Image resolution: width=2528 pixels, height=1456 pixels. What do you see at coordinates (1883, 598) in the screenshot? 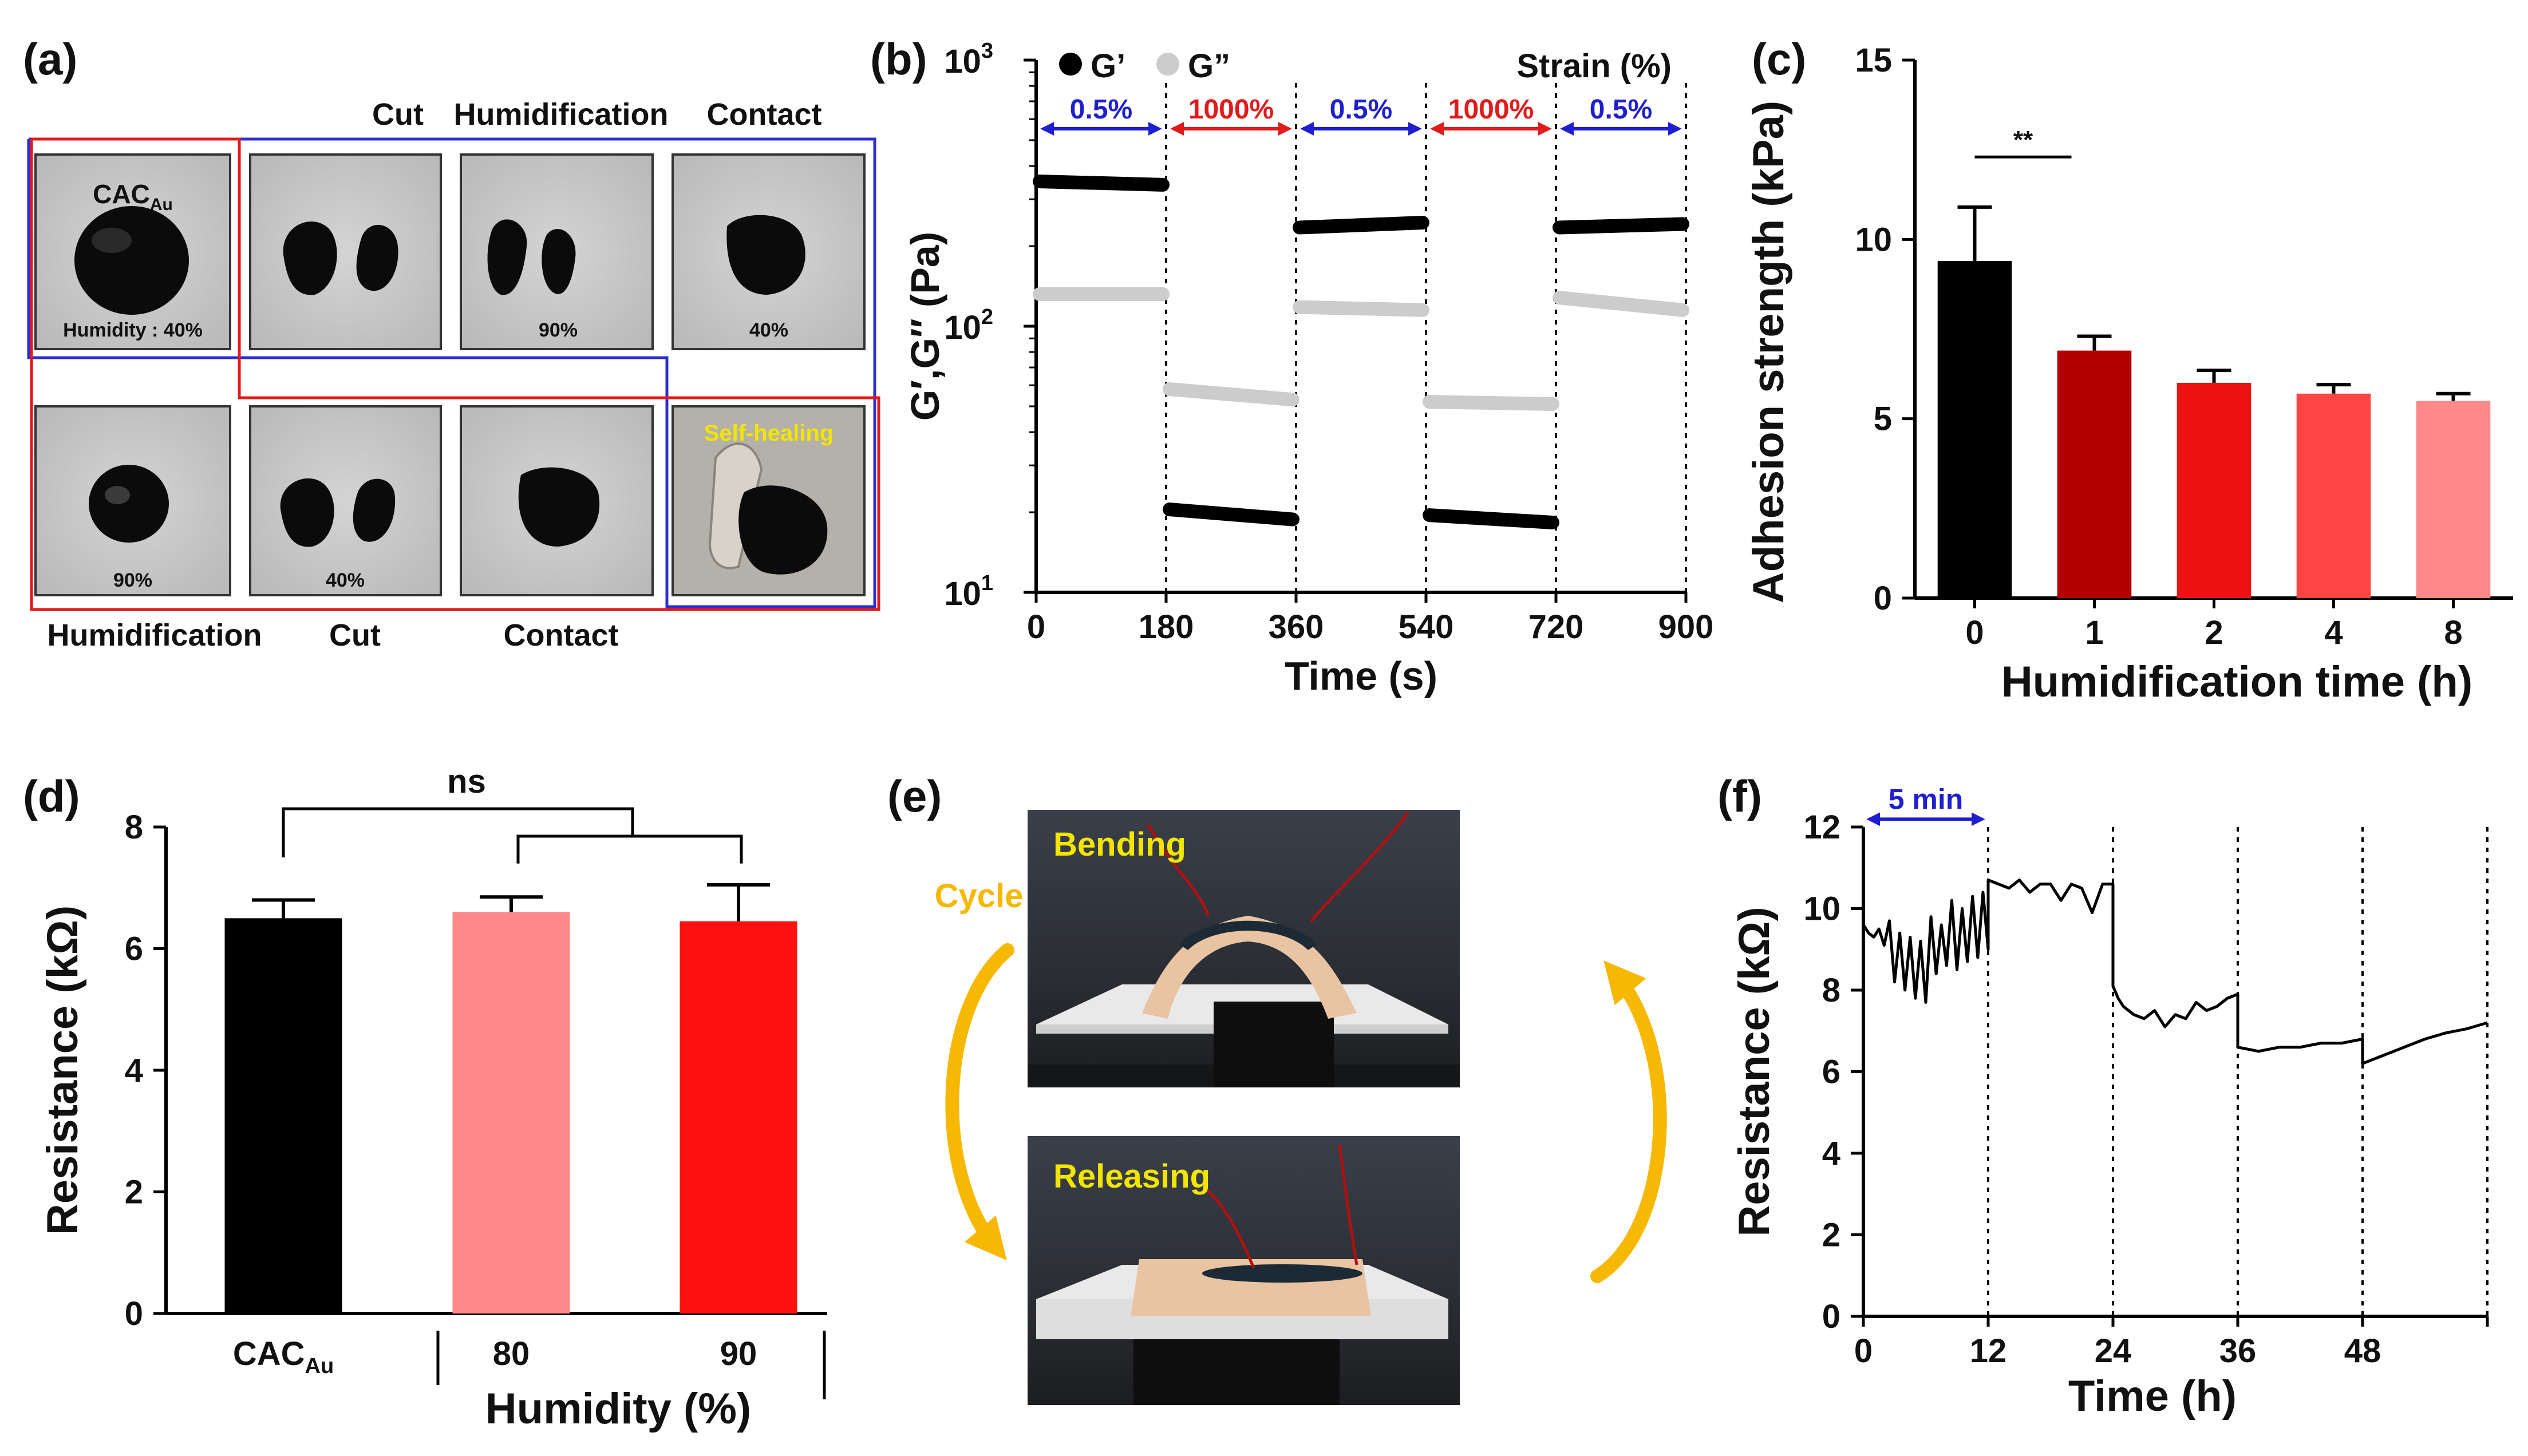
I see `c-y-tick-label: 0` at bounding box center [1883, 598].